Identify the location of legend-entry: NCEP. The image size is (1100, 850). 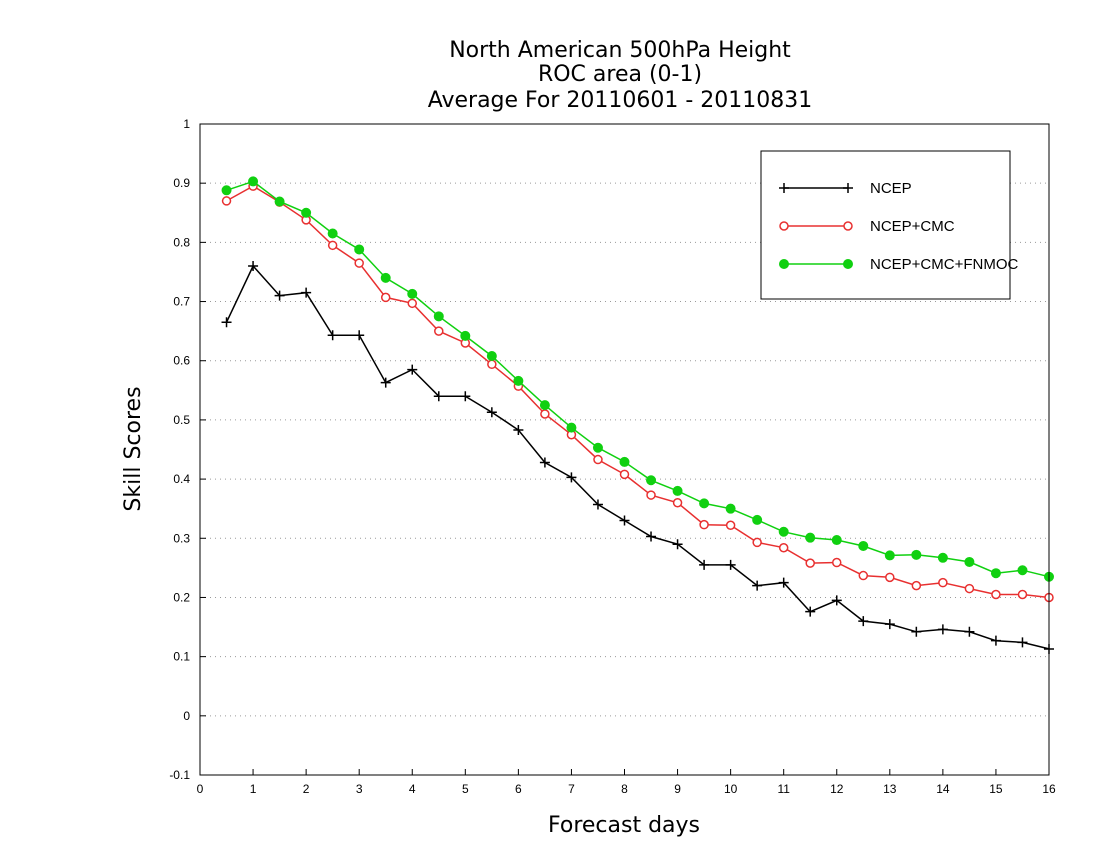
(845, 188).